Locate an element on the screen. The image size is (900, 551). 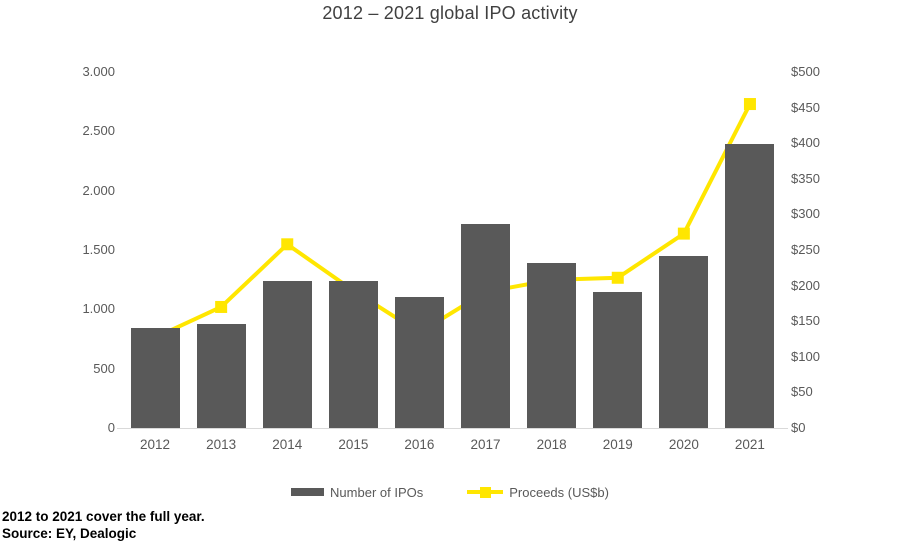
y-axis-right-tick: $250 is located at coordinates (805, 249).